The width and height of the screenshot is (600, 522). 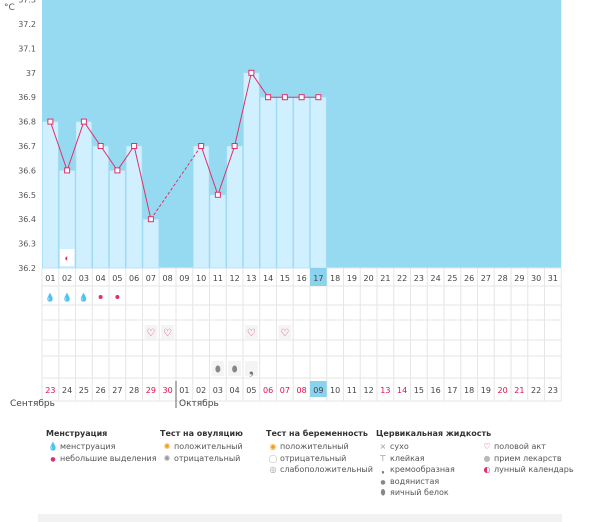 I want to click on y-tick-label: 36.7, so click(x=27, y=146).